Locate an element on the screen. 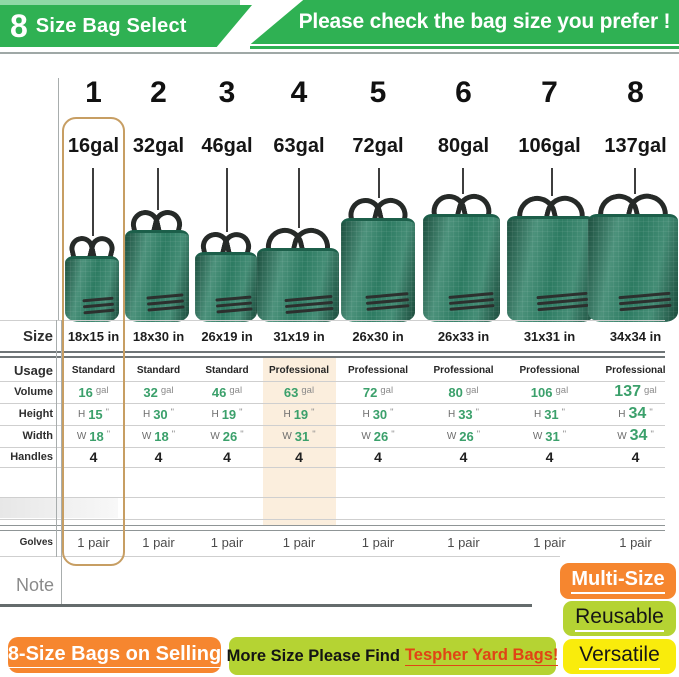 The height and width of the screenshot is (677, 679). volume-value: 137 is located at coordinates (627, 391).